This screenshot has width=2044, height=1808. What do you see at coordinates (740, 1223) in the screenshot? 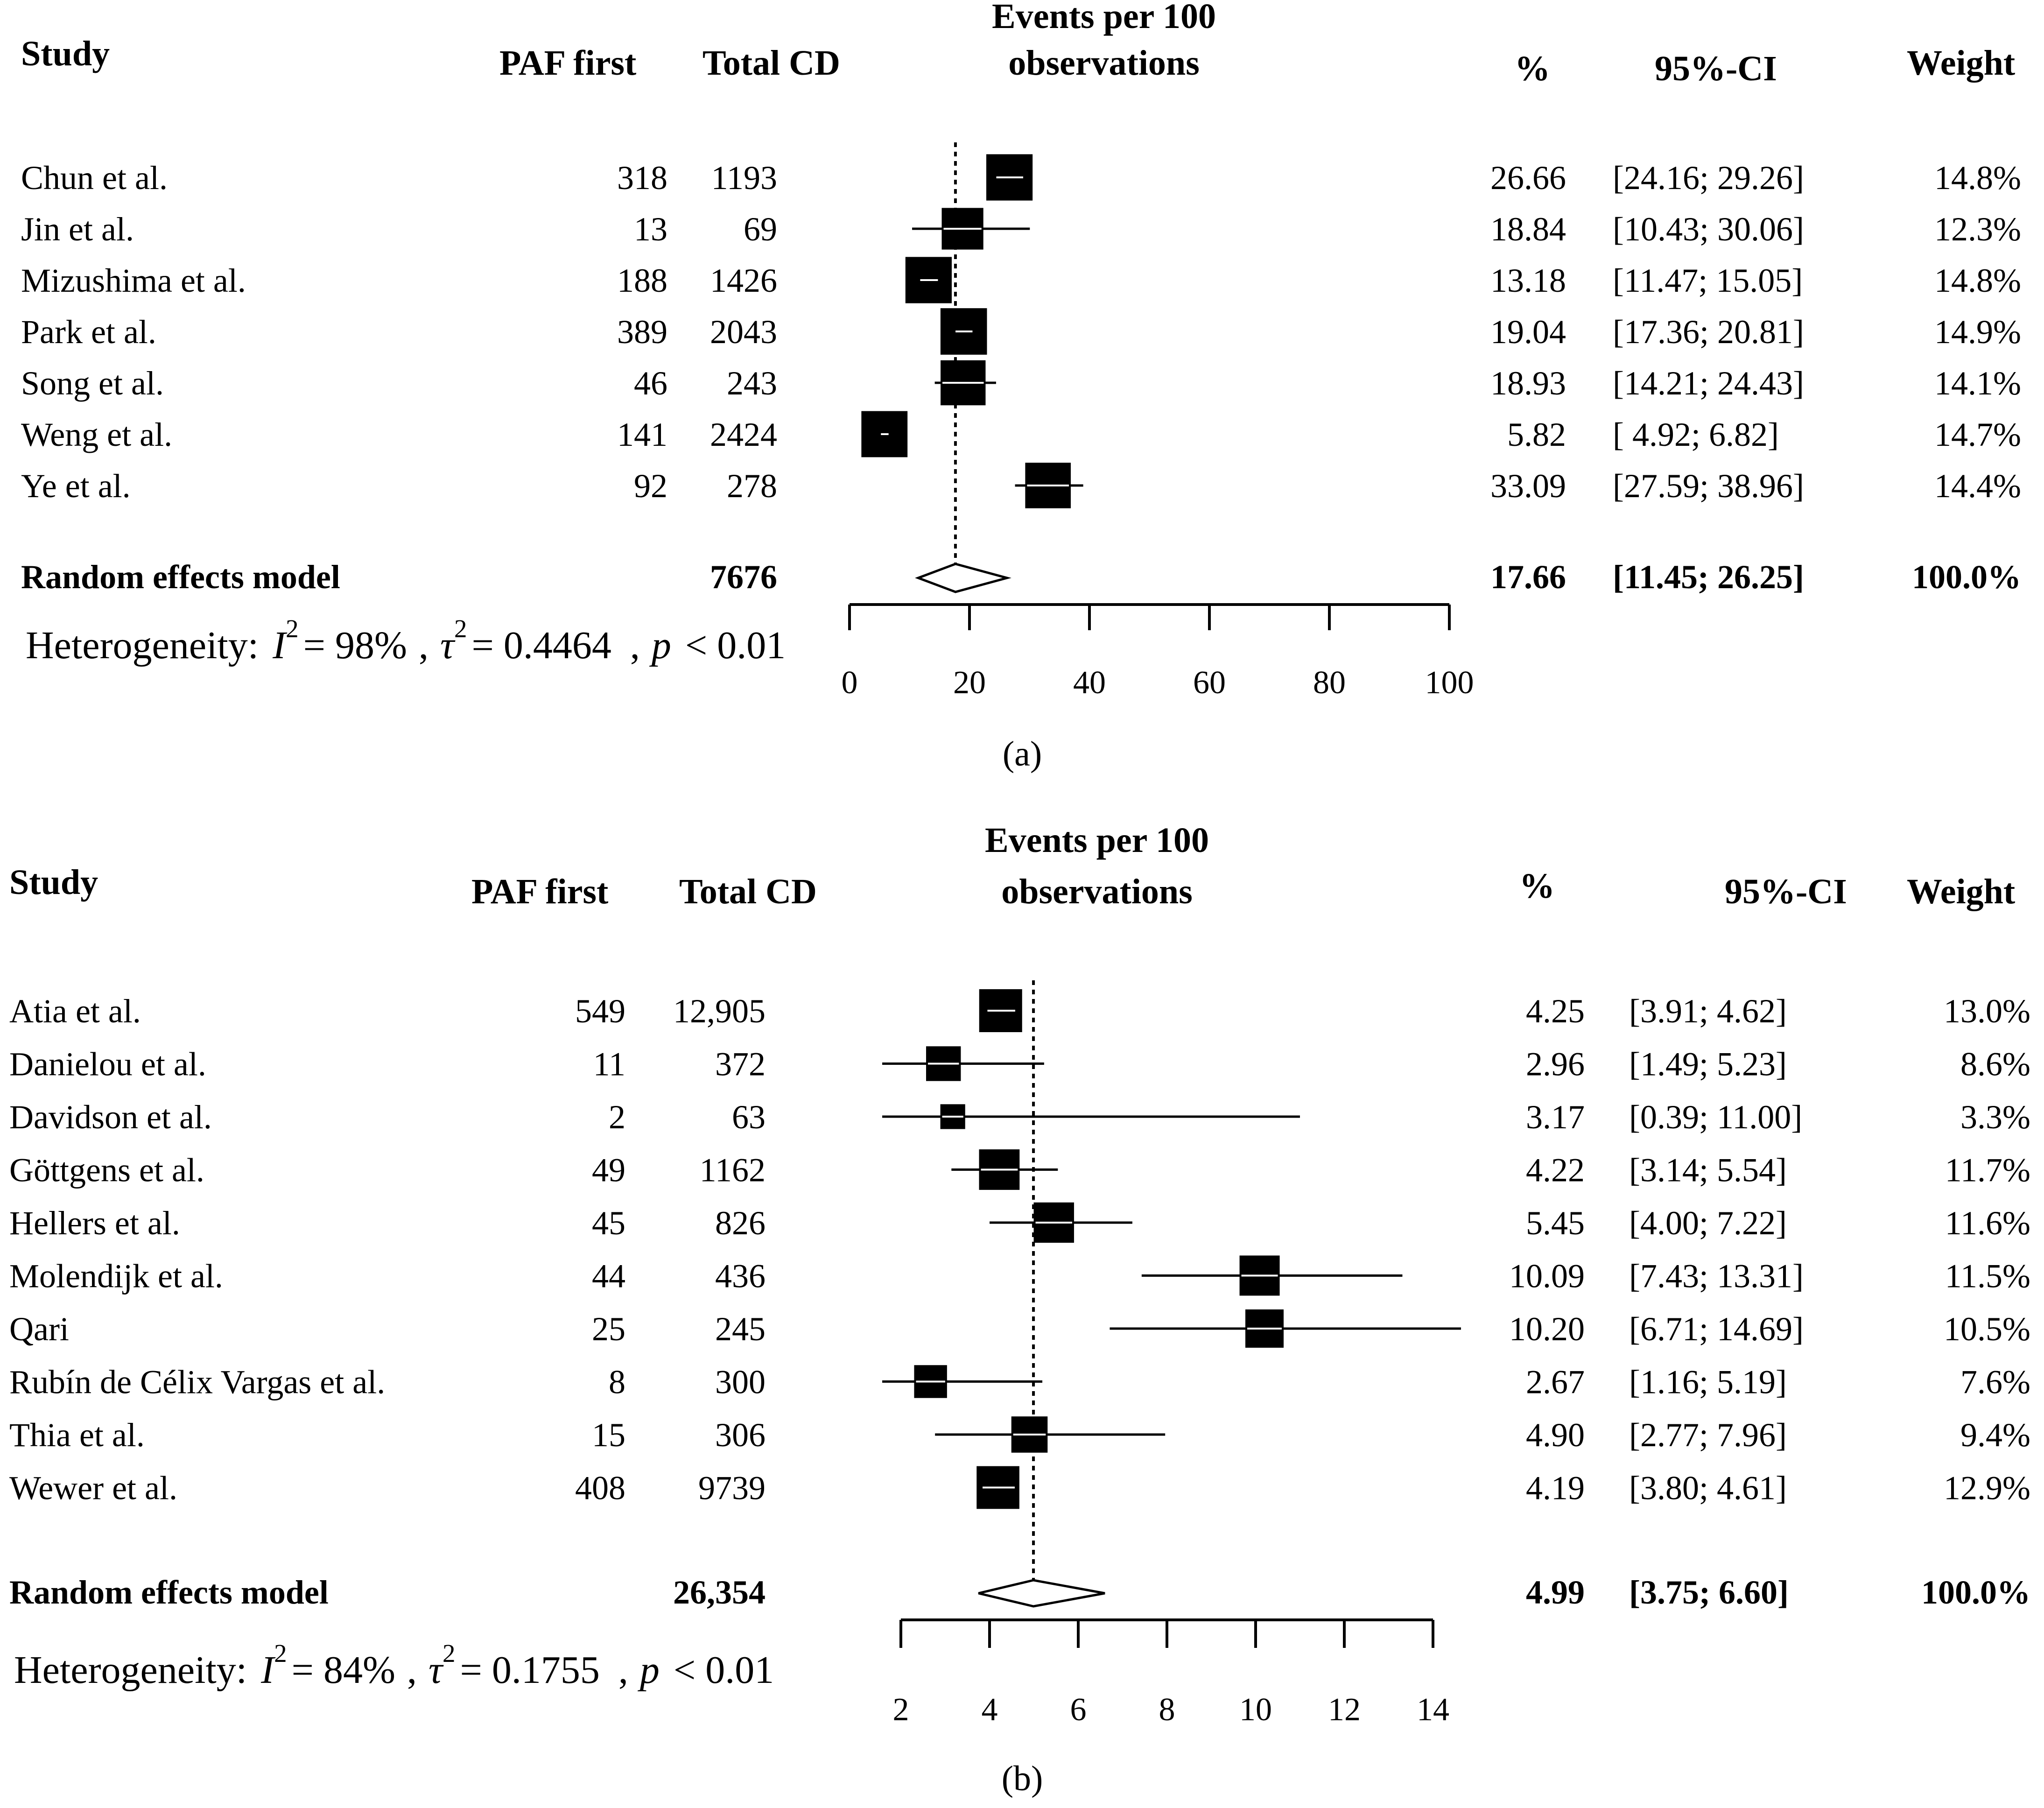
I see `study-total: 826` at bounding box center [740, 1223].